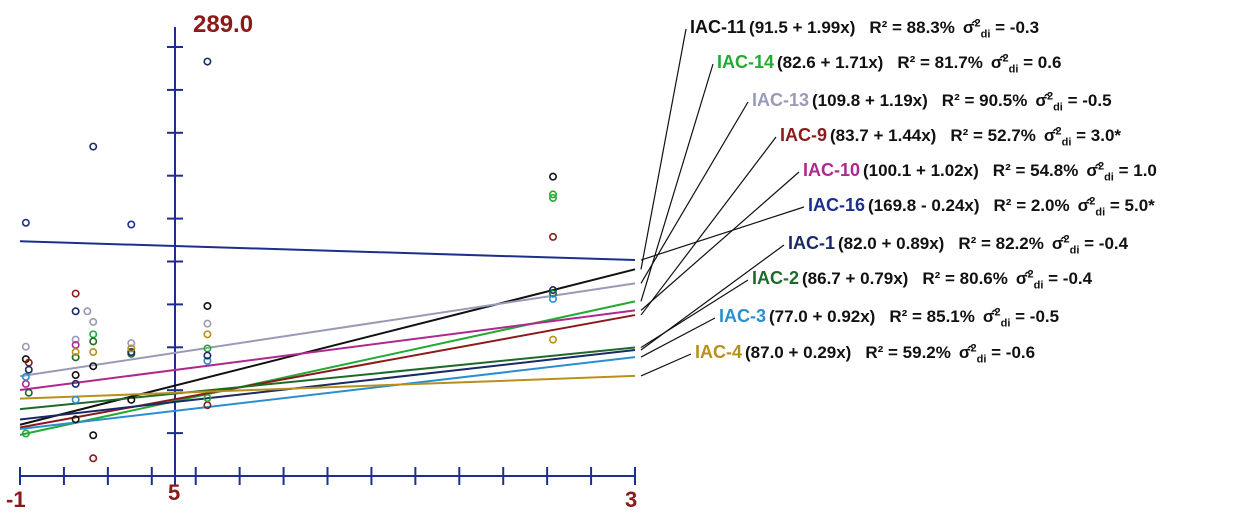 The height and width of the screenshot is (513, 1240). What do you see at coordinates (223, 24) in the screenshot?
I see `y-top-label: 289.0` at bounding box center [223, 24].